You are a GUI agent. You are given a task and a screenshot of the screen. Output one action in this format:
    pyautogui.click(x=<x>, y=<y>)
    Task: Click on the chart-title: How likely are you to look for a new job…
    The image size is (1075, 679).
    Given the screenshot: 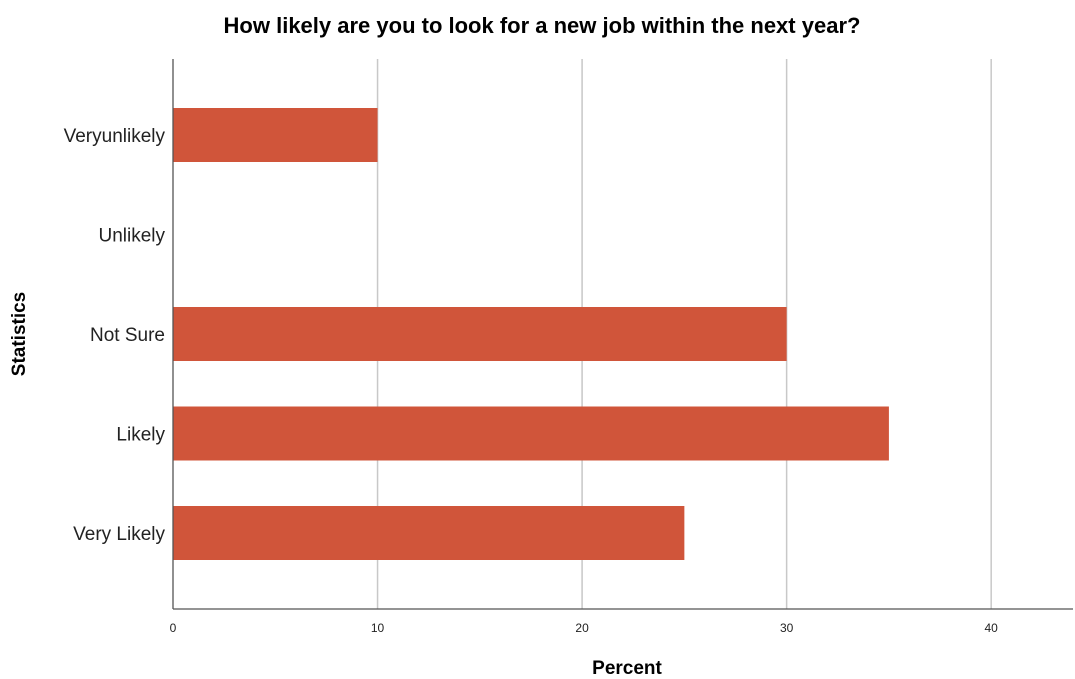 What is the action you would take?
    pyautogui.click(x=542, y=25)
    